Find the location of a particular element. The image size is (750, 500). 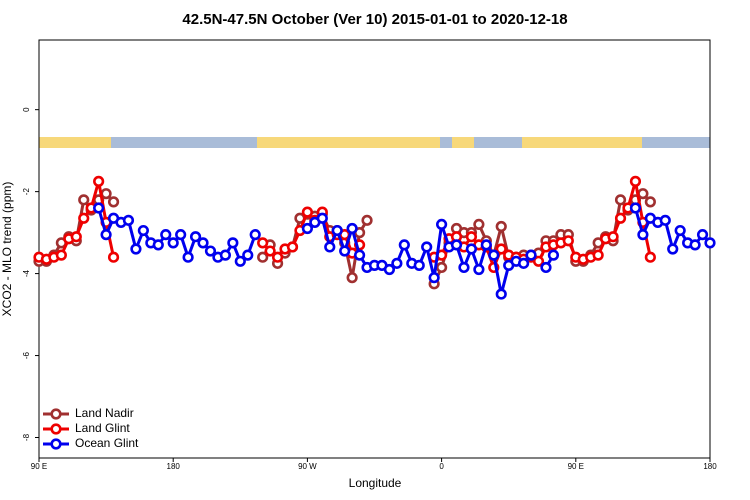

legend-label: Land Nadir is located at coordinates (104, 413).